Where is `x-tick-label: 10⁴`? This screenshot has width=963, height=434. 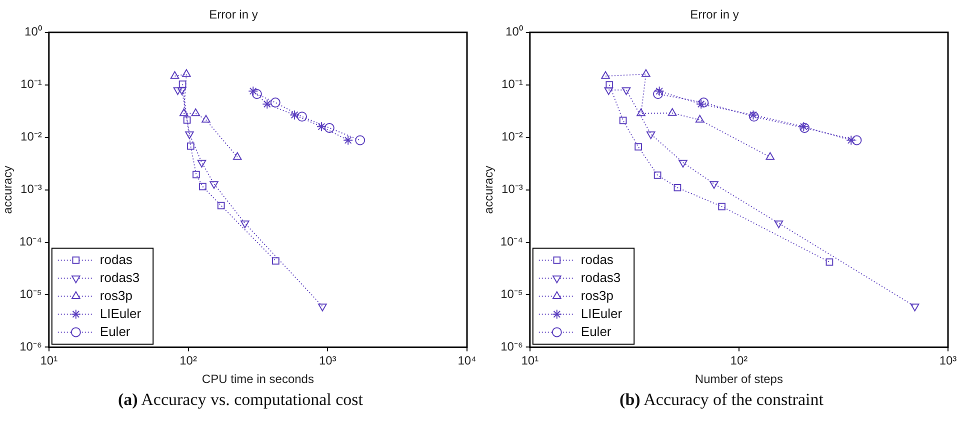
x-tick-label: 10⁴ is located at coordinates (467, 361).